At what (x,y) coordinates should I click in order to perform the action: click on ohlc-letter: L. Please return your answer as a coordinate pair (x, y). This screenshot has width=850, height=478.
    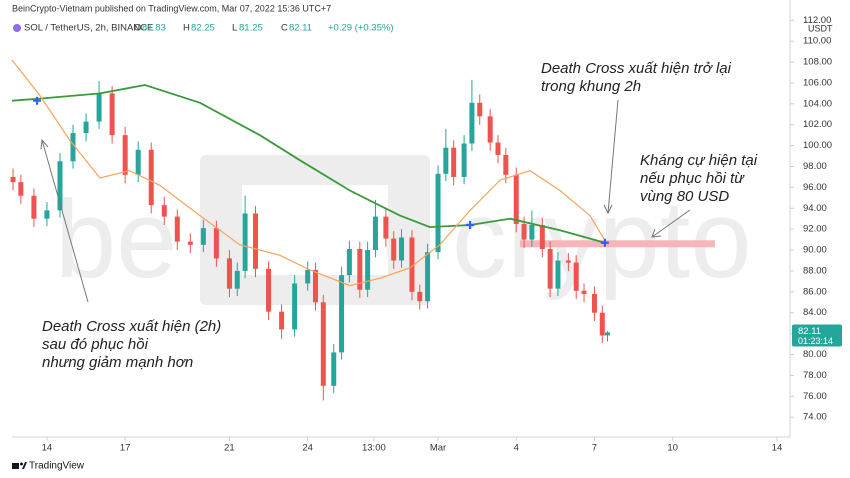
    Looking at the image, I should click on (234, 28).